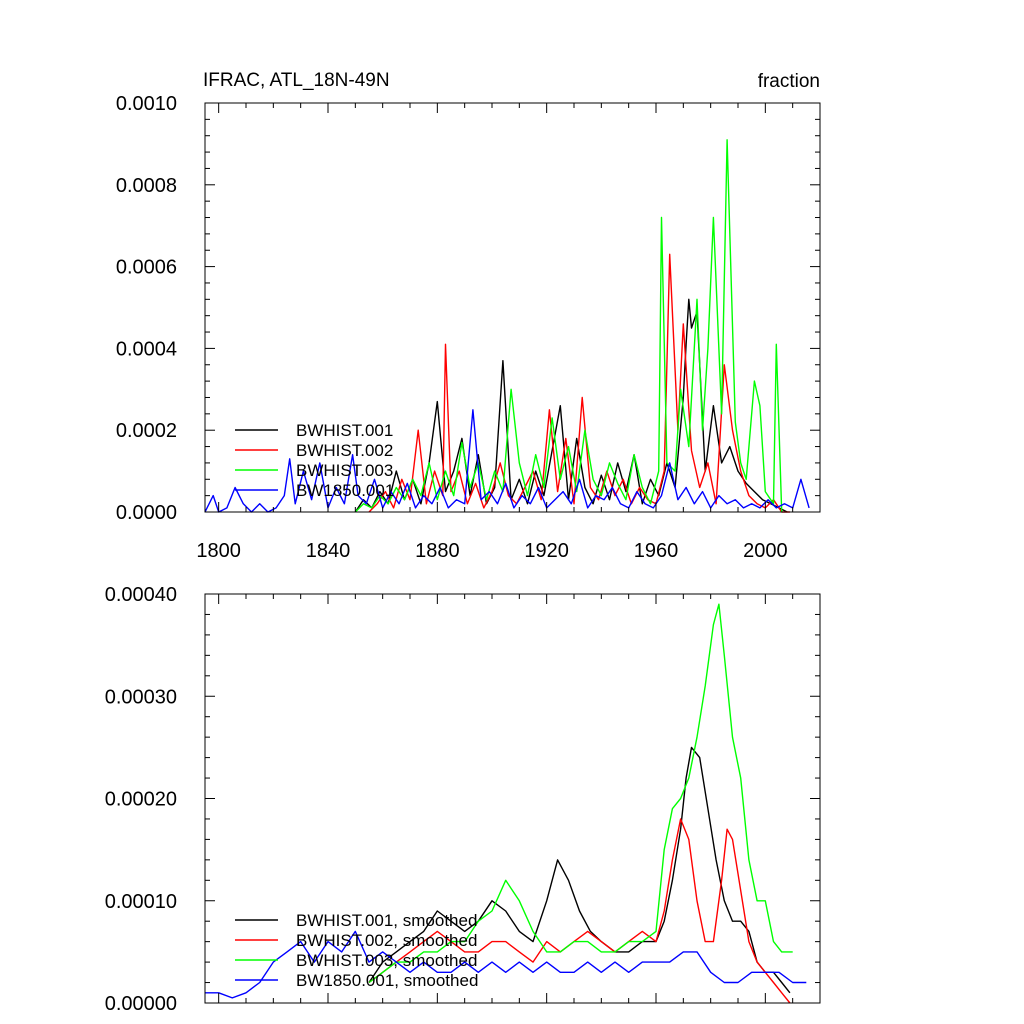 This screenshot has height=1024, width=1024. What do you see at coordinates (656, 551) in the screenshot?
I see `x-tick-label: 1960` at bounding box center [656, 551].